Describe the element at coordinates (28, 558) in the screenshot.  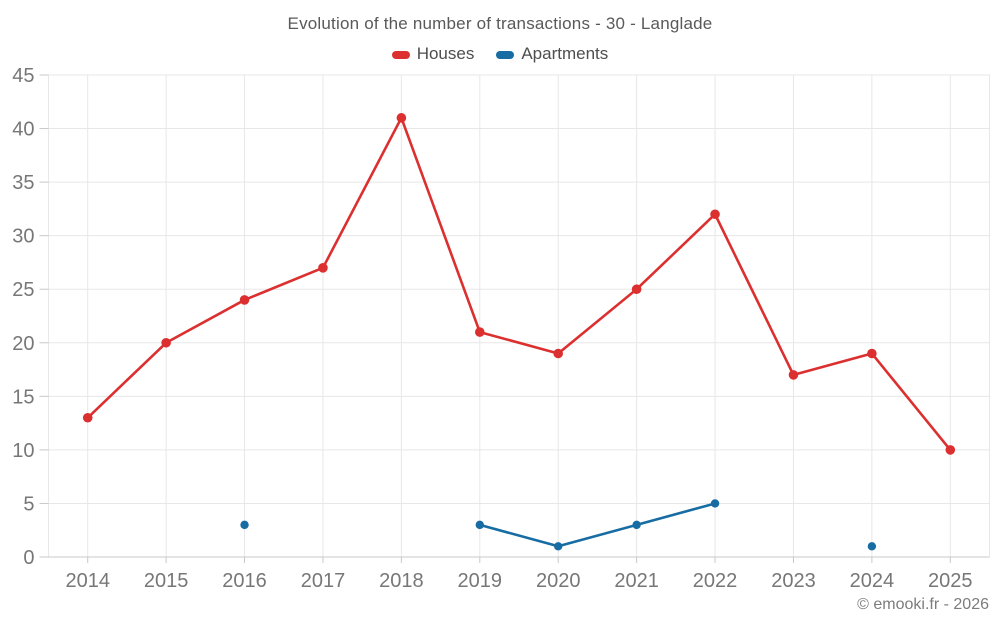
I see `svg-text: 0` at that location.